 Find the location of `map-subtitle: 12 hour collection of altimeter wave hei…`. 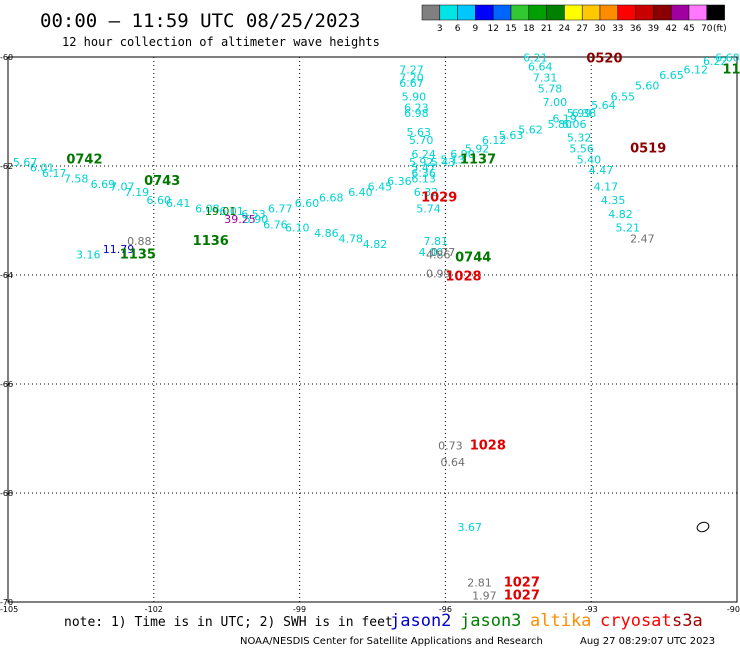

map-subtitle: 12 hour collection of altimeter wave hei… is located at coordinates (221, 42).